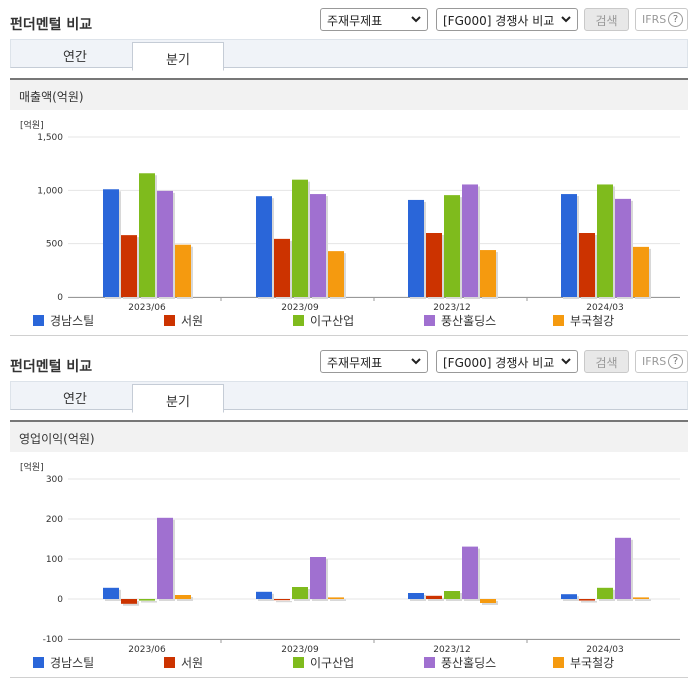 This screenshot has width=696, height=684. Describe the element at coordinates (592, 321) in the screenshot. I see `legend-label: 부국철강` at that location.